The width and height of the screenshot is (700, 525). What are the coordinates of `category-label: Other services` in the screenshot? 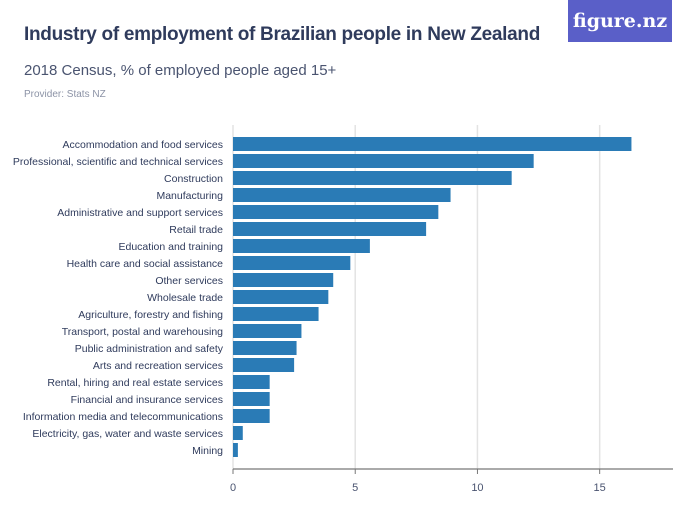 It's located at (189, 281).